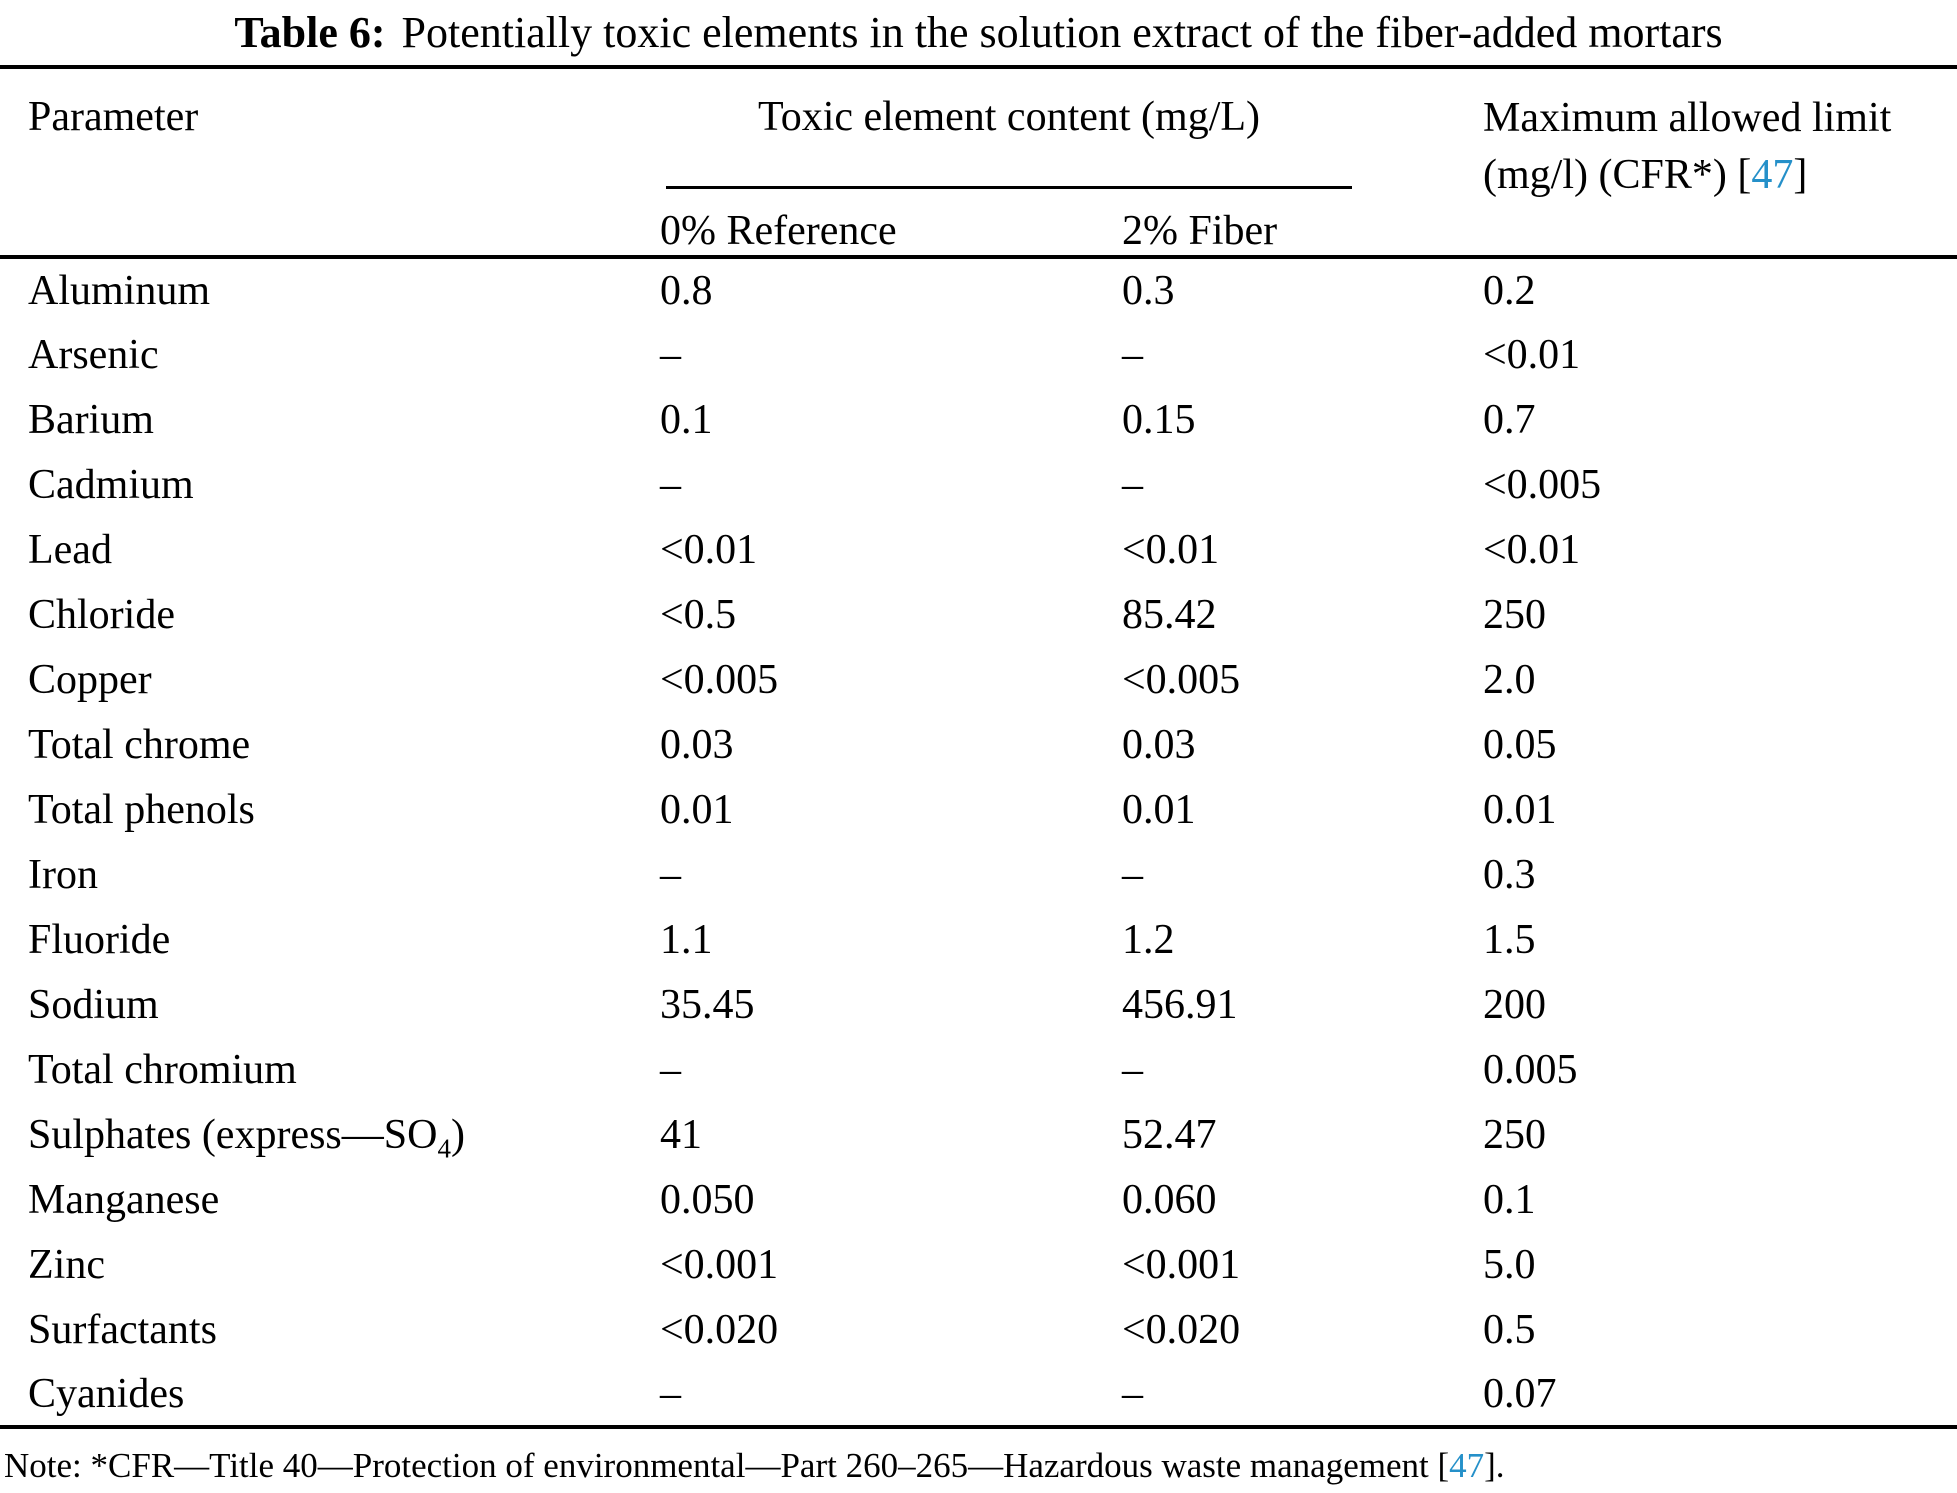 This screenshot has height=1493, width=1957. What do you see at coordinates (686, 419) in the screenshot?
I see `cell-reference-value: 0.1` at bounding box center [686, 419].